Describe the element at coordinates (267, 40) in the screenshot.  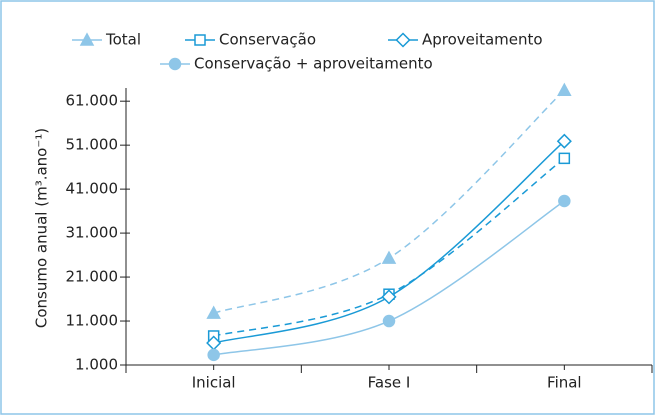
I see `legend-label: Conservação` at that location.